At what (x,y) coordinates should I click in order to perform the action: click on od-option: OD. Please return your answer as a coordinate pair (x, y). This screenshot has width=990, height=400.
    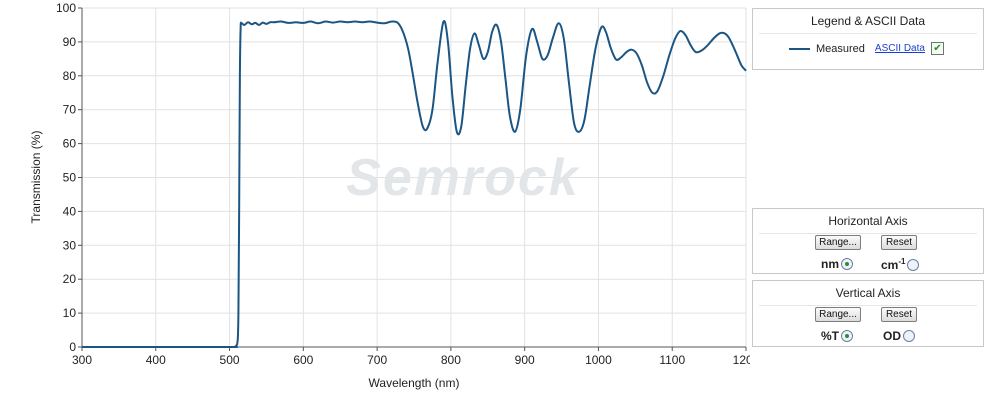
    Looking at the image, I should click on (899, 336).